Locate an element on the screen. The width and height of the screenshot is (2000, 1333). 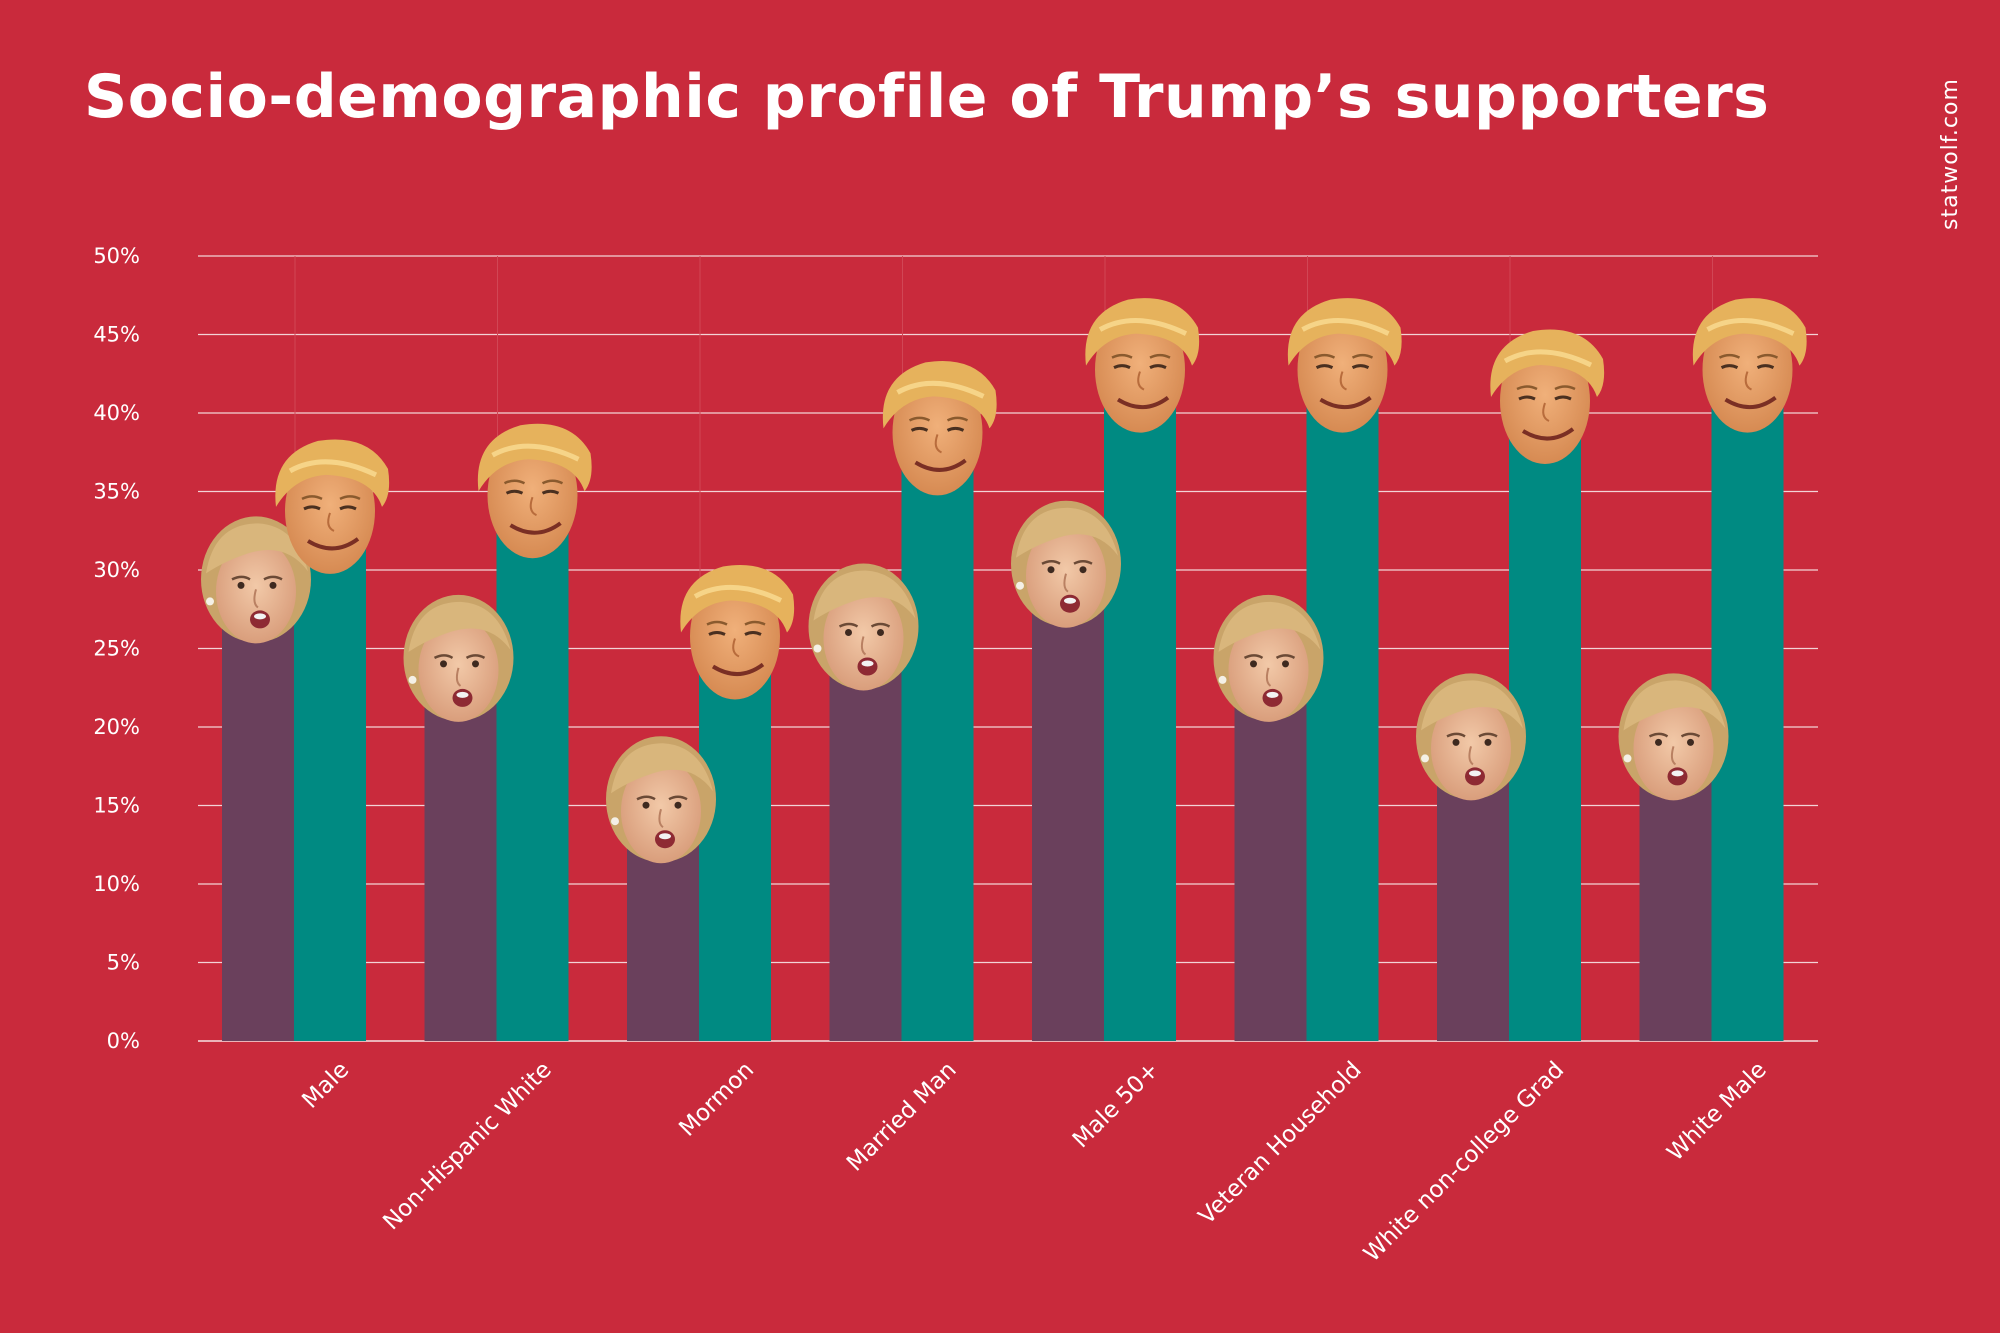
y-tick-label: 5% is located at coordinates (123, 963).